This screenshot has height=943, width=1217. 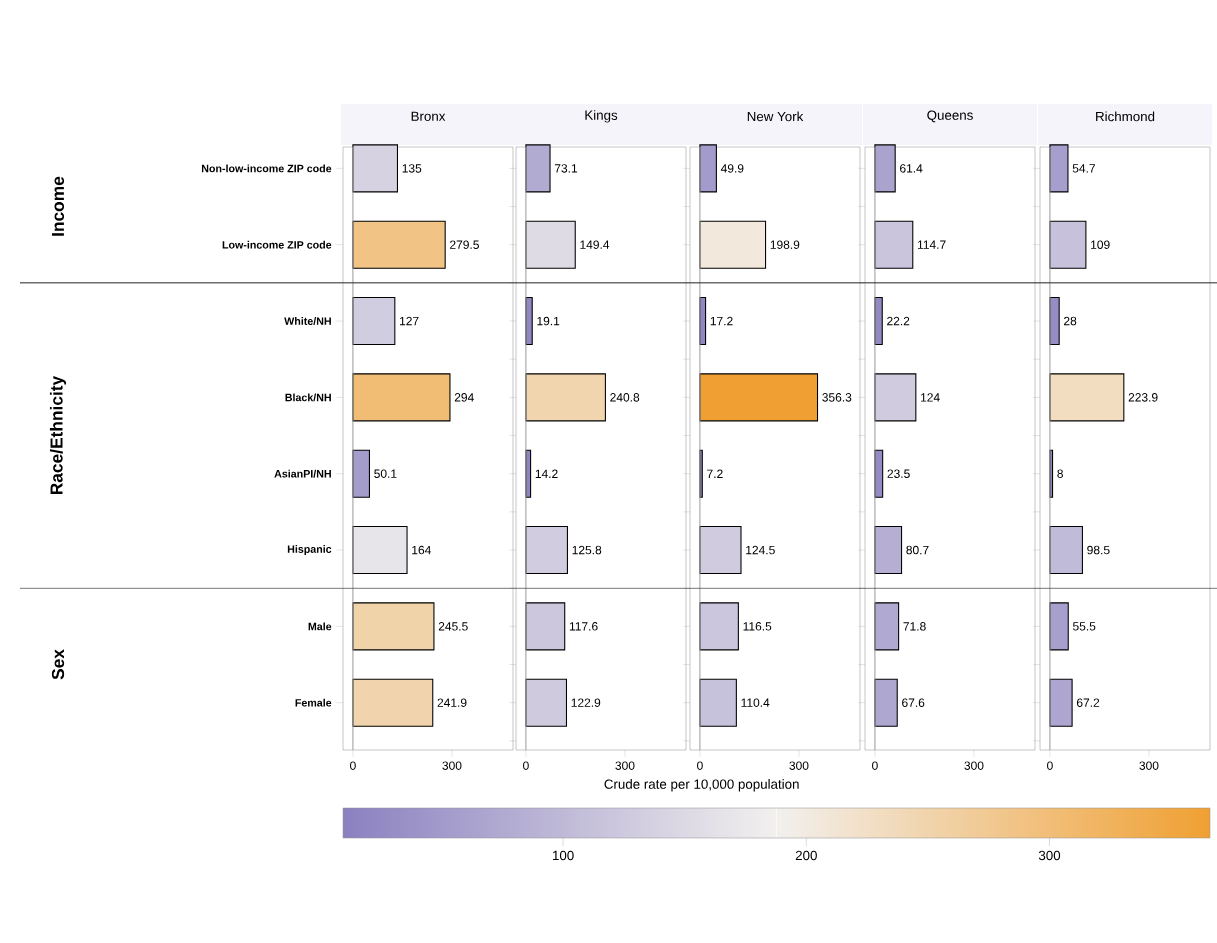 What do you see at coordinates (548, 321) in the screenshot?
I see `data-label: 19.1` at bounding box center [548, 321].